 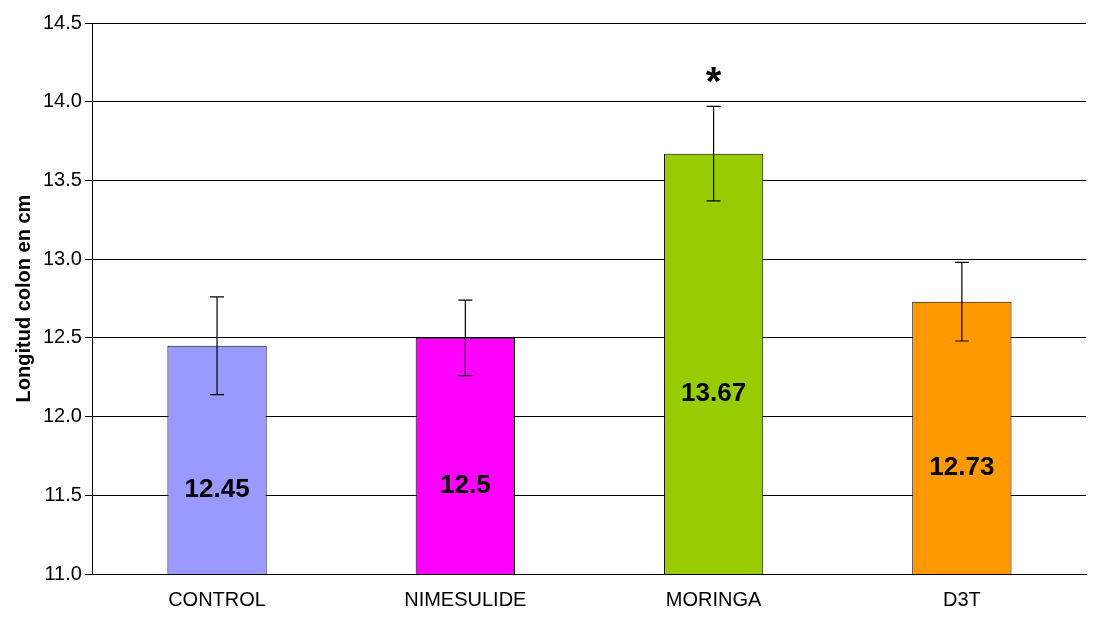 I want to click on y-tick-label: 14.5, so click(x=62, y=21).